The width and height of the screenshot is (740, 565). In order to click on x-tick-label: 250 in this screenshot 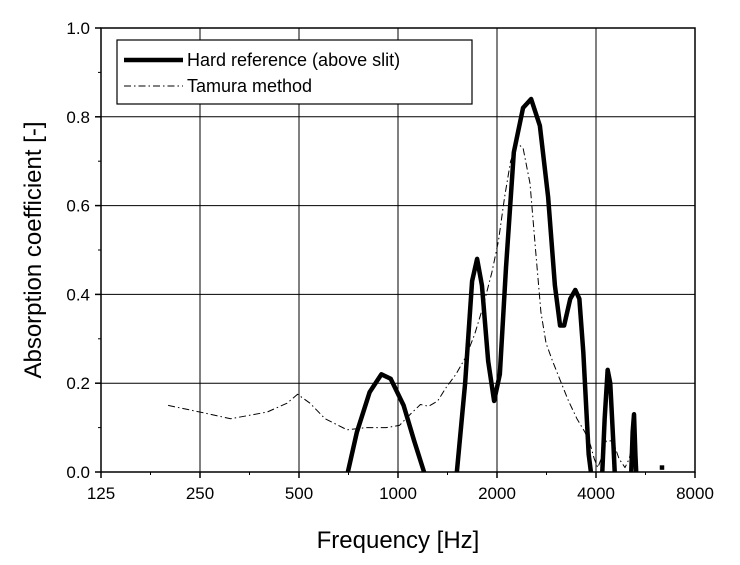, I will do `click(200, 493)`.